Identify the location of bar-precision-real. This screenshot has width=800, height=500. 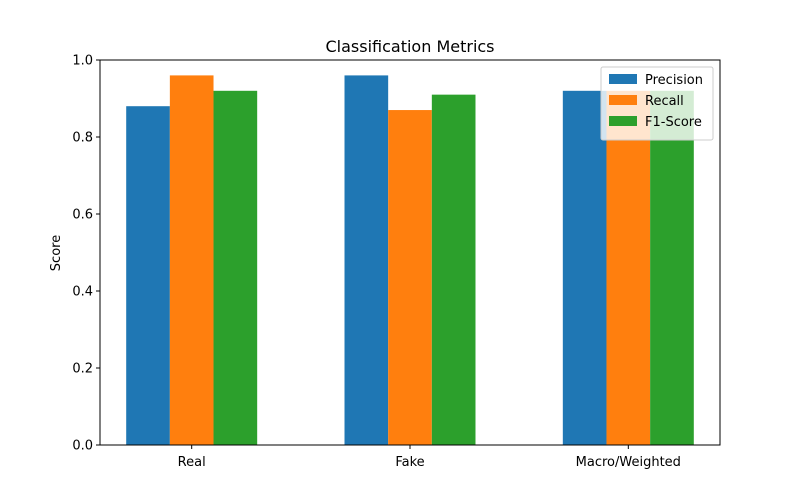
(148, 275).